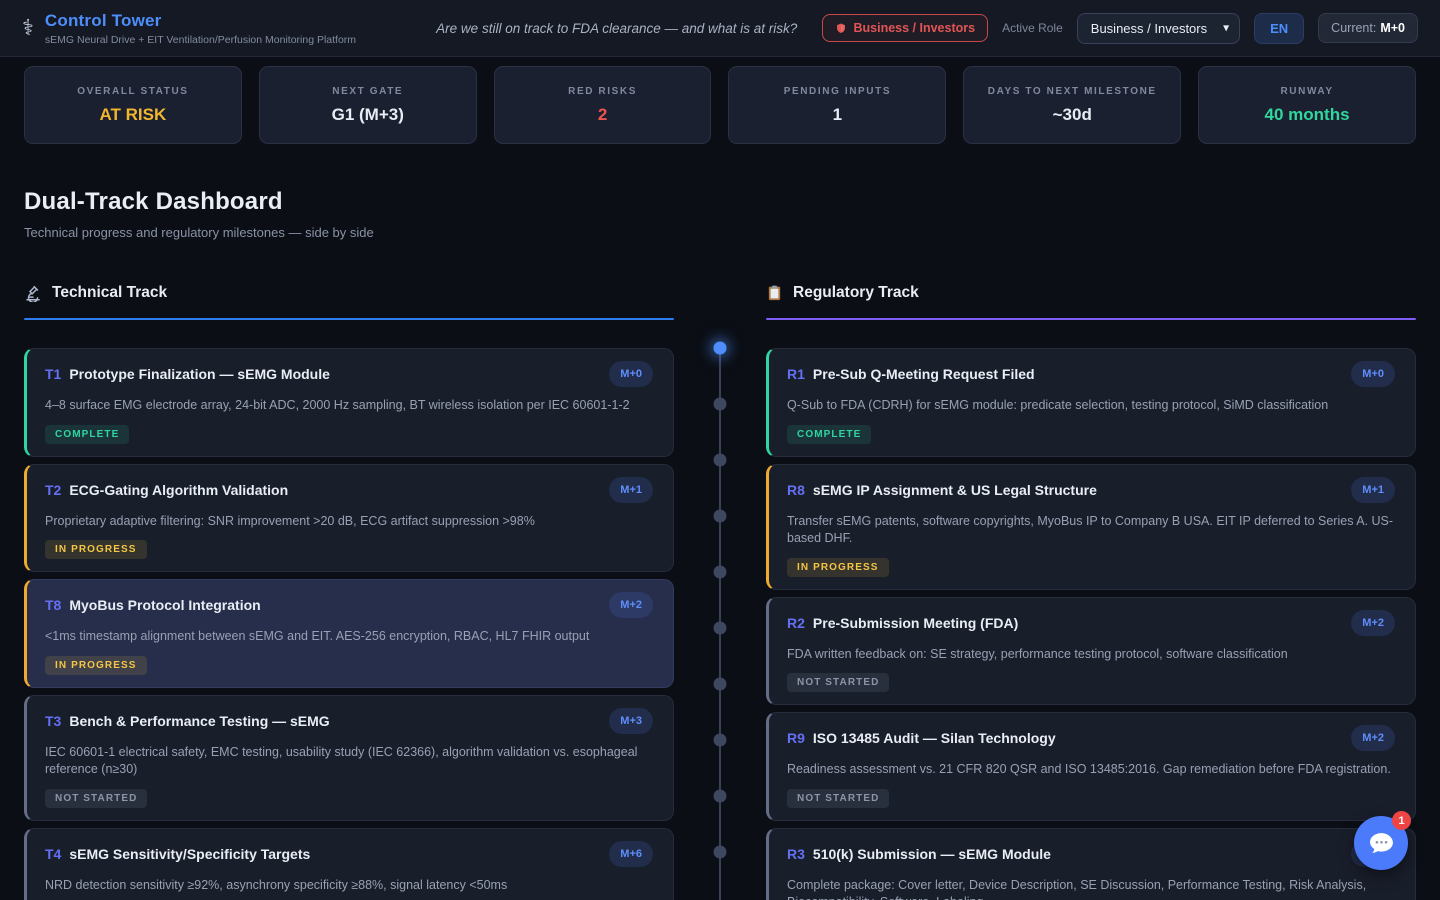 The width and height of the screenshot is (1440, 900). What do you see at coordinates (1382, 840) in the screenshot?
I see `chat-button: 1` at bounding box center [1382, 840].